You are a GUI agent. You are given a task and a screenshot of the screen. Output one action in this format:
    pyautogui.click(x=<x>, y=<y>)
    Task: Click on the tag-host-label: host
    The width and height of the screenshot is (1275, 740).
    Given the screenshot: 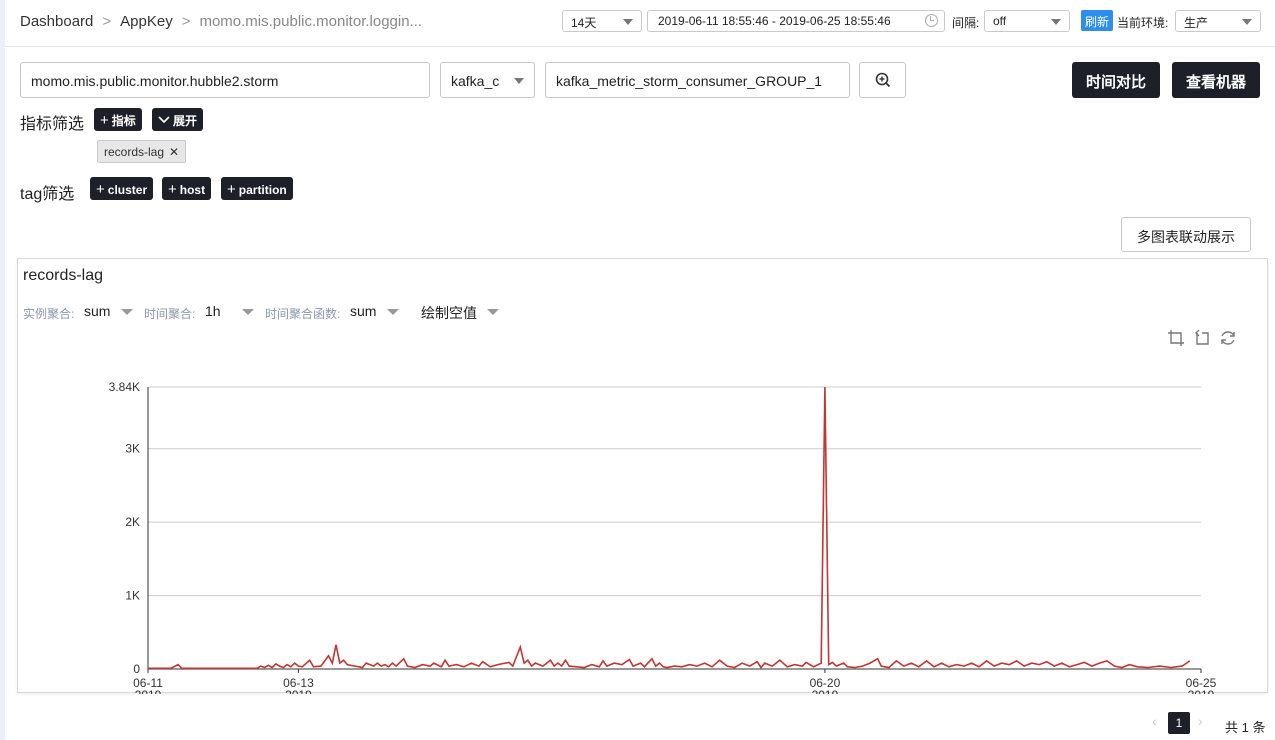 What is the action you would take?
    pyautogui.click(x=192, y=190)
    